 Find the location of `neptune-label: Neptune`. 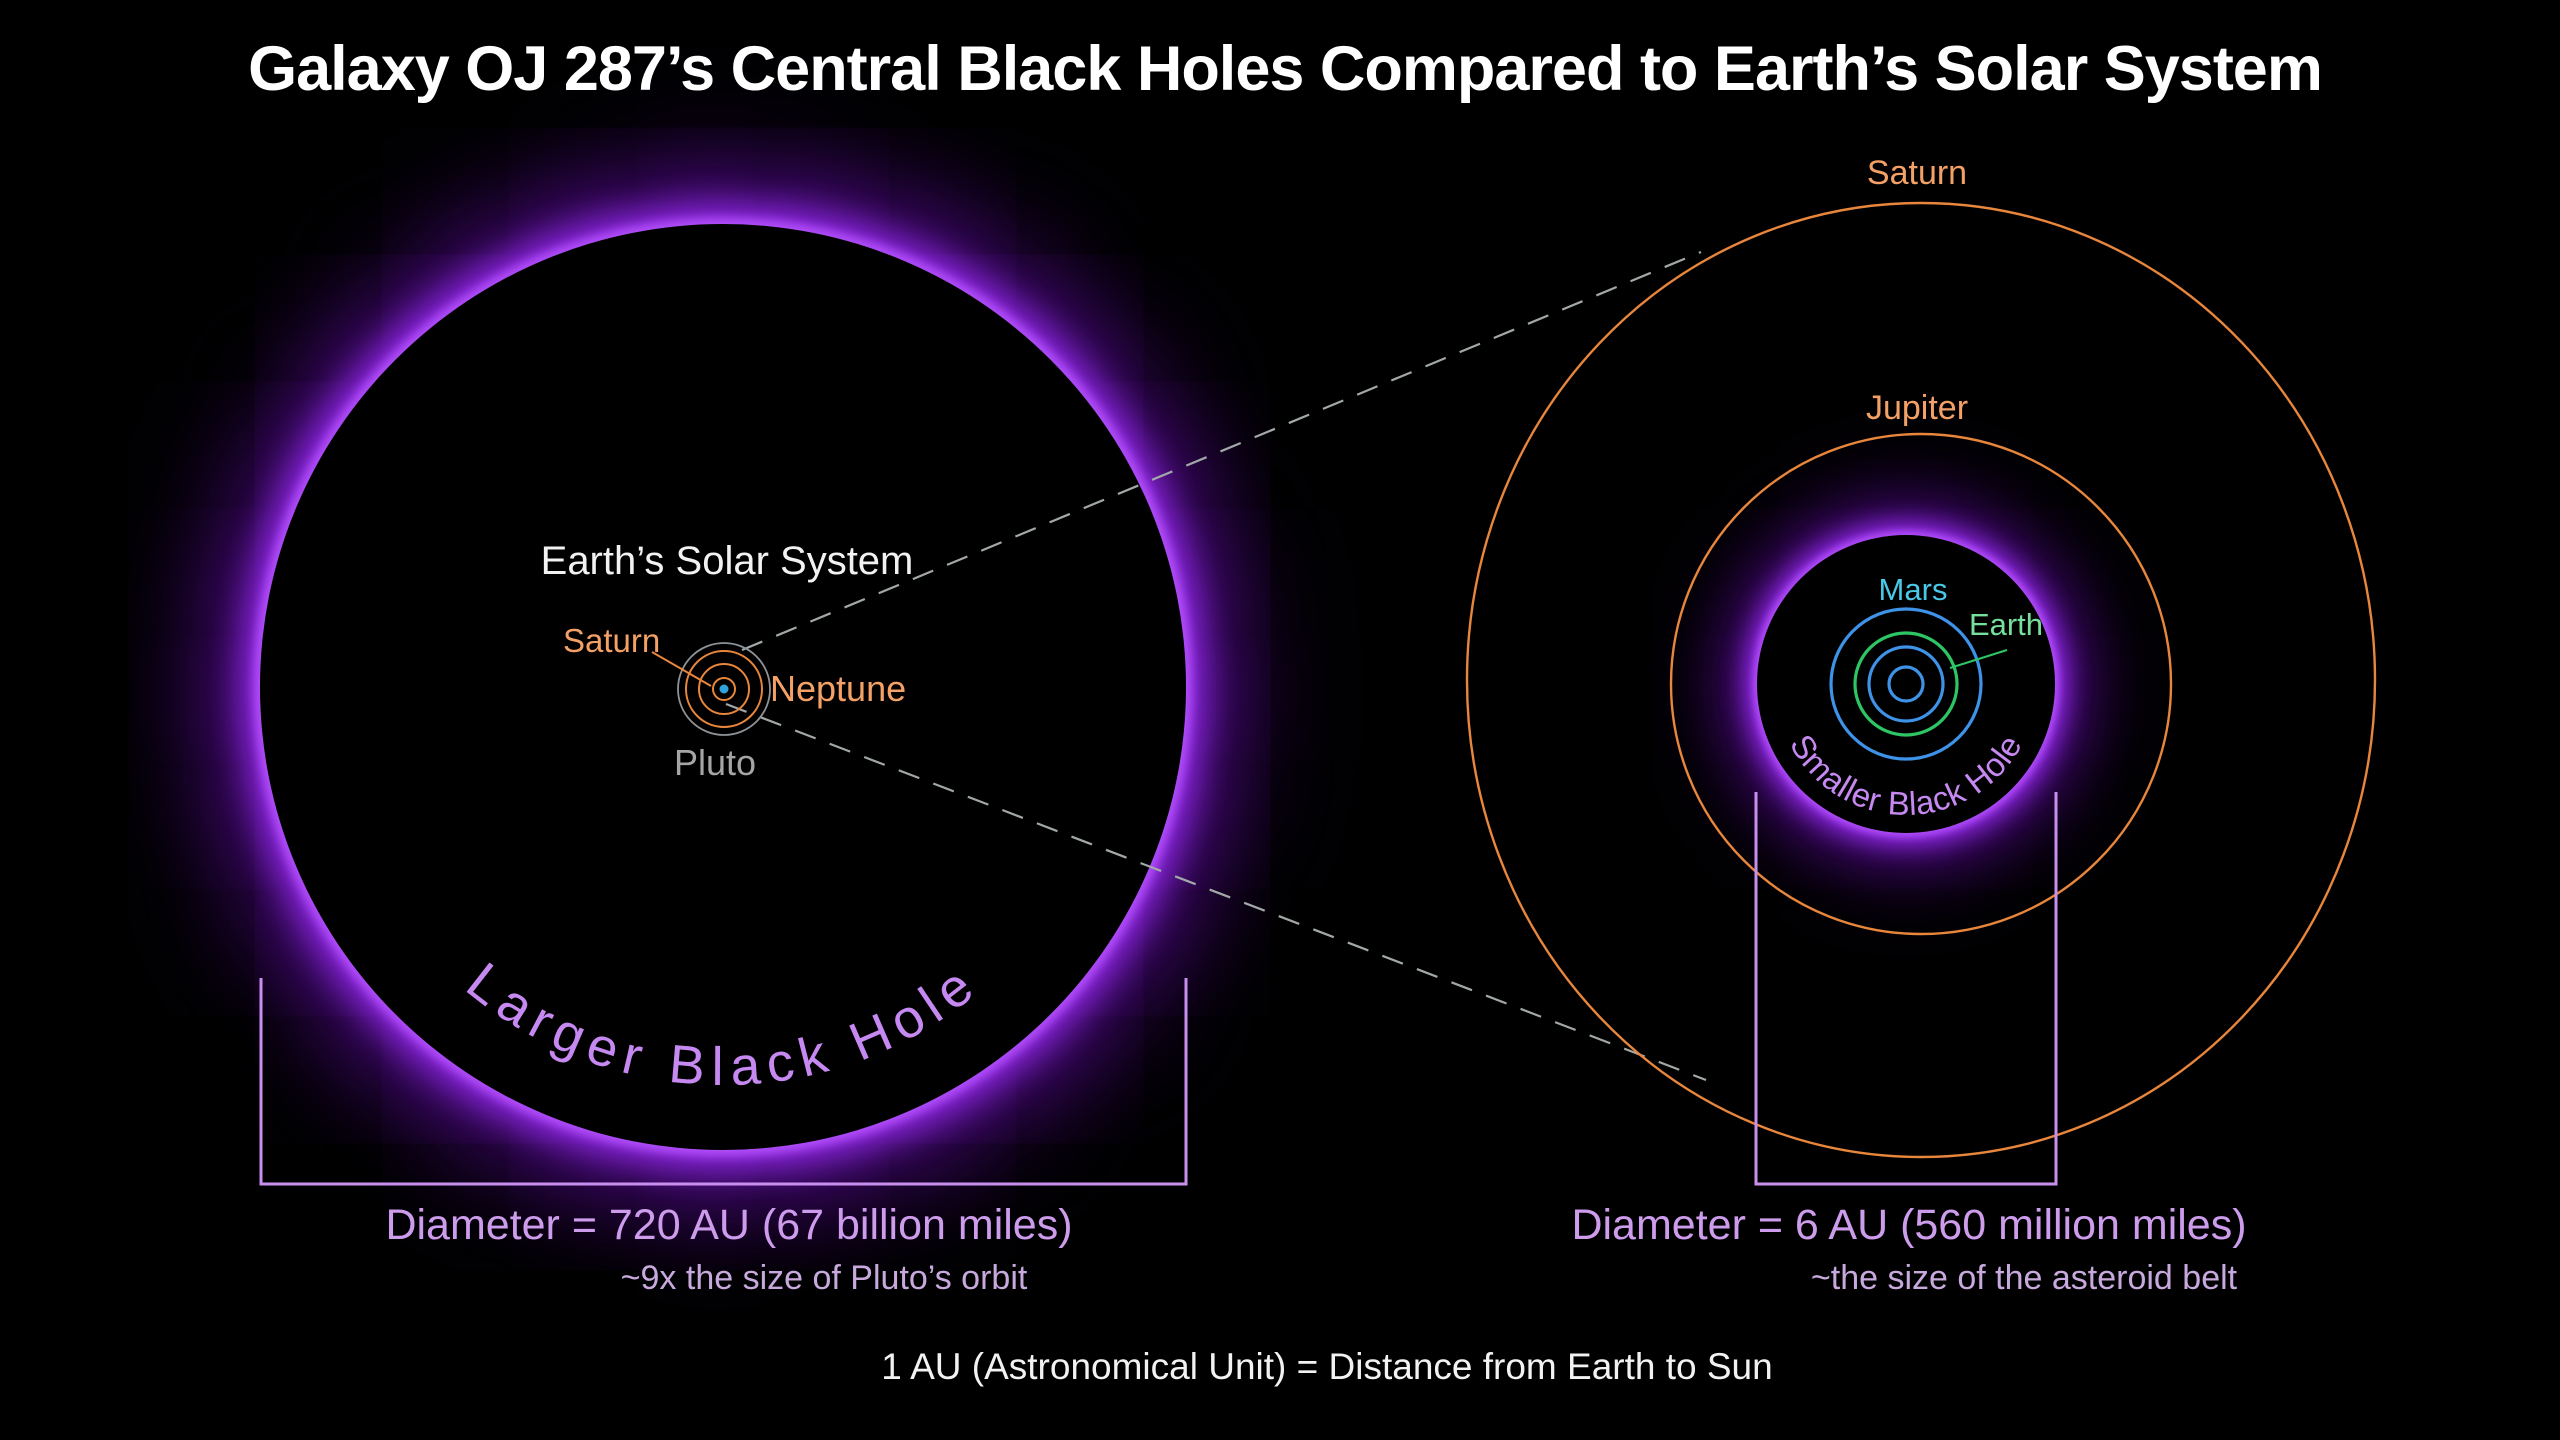

neptune-label: Neptune is located at coordinates (838, 688).